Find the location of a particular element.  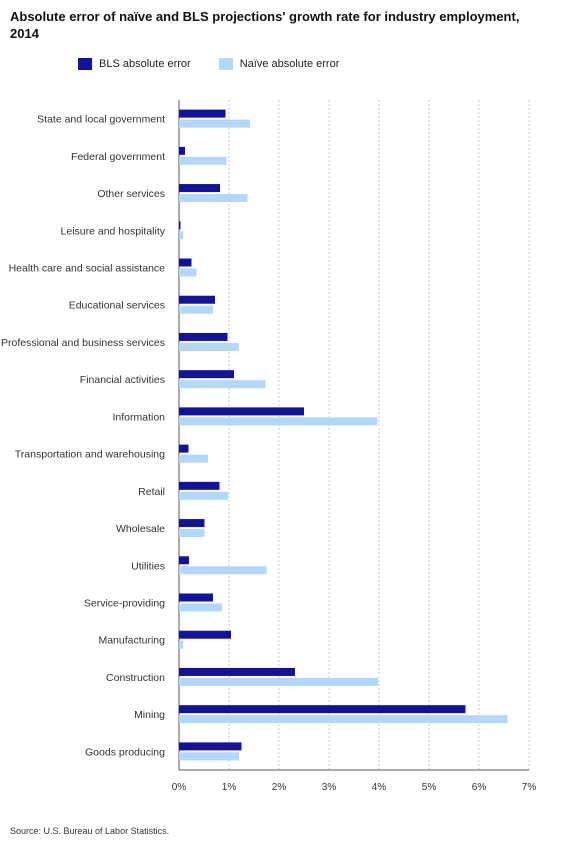

x-tick-label: 7% is located at coordinates (529, 787).